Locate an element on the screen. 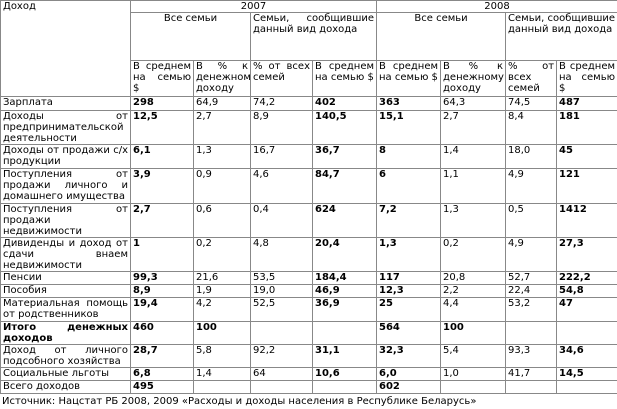 The width and height of the screenshot is (617, 409). cell: 18,0 is located at coordinates (531, 157).